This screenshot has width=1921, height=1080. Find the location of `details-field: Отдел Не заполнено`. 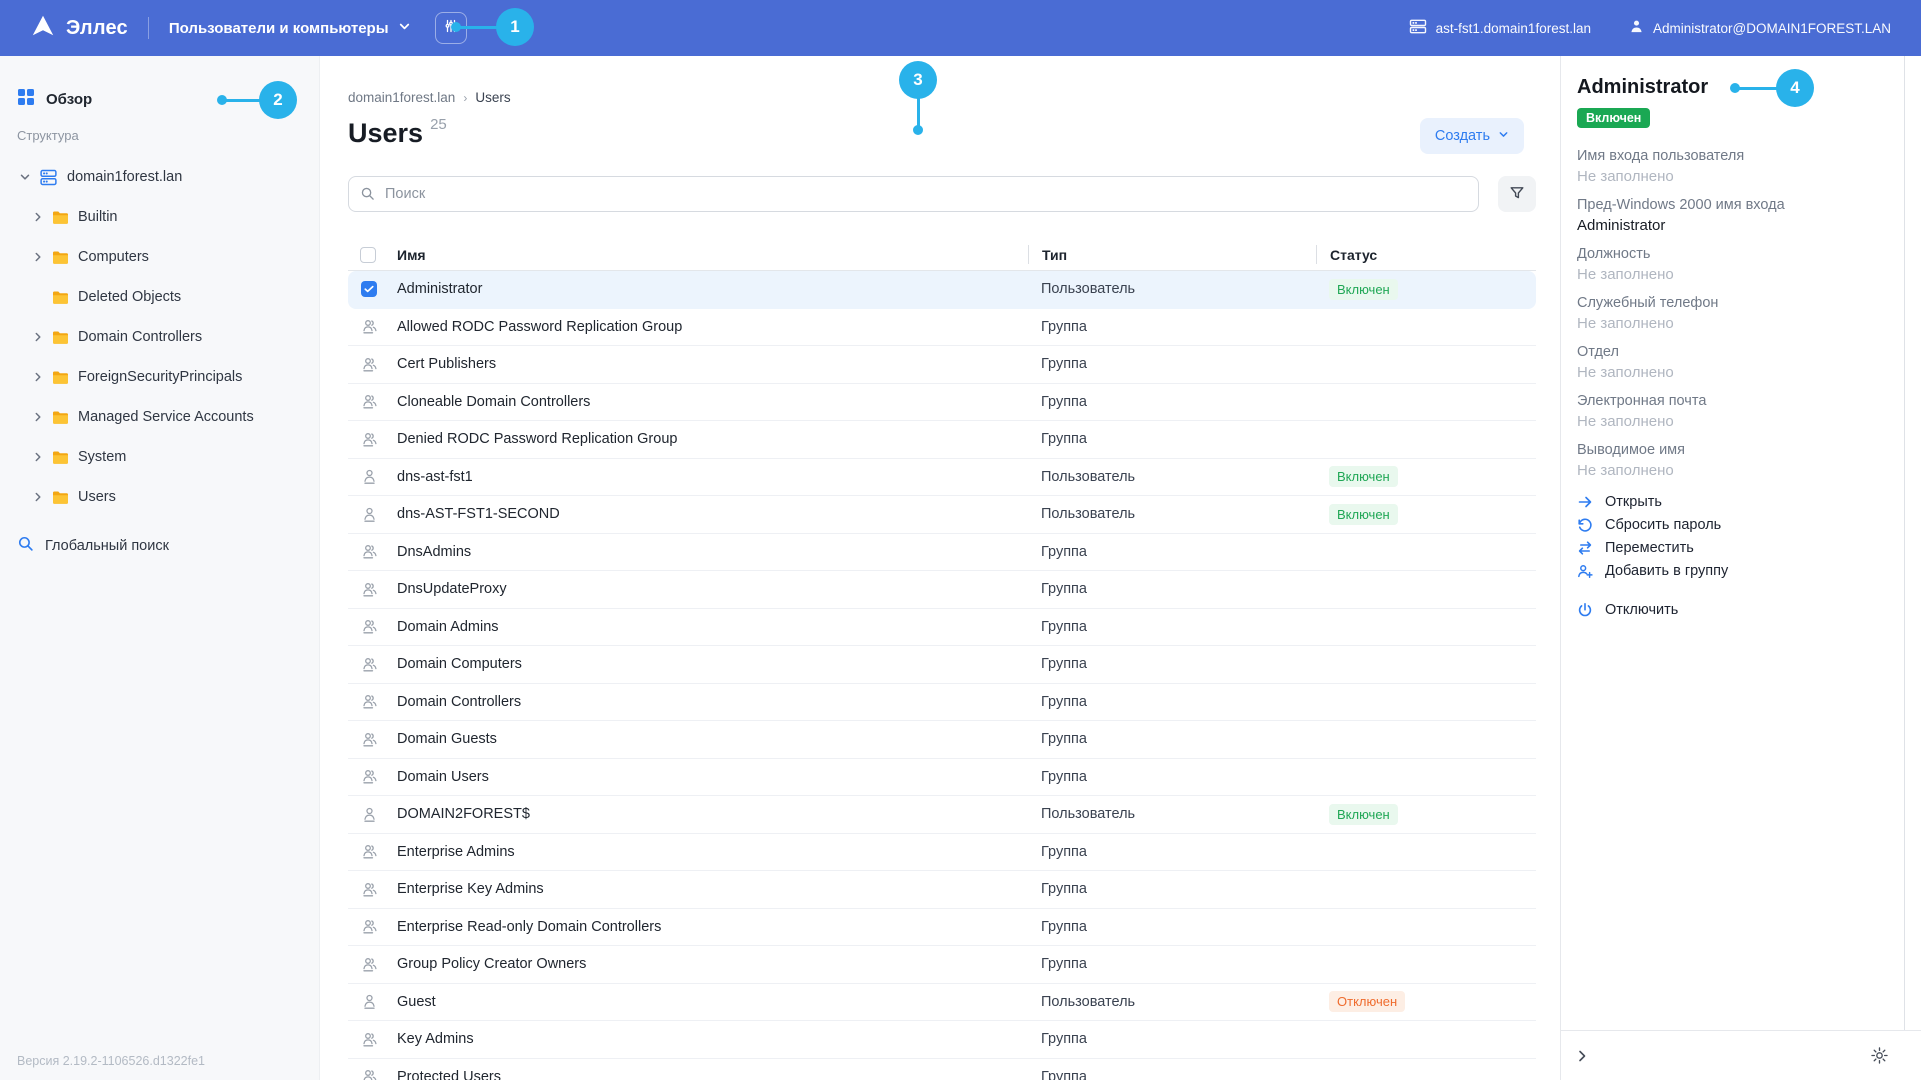

details-field: Отдел Не заполнено is located at coordinates (1741, 362).